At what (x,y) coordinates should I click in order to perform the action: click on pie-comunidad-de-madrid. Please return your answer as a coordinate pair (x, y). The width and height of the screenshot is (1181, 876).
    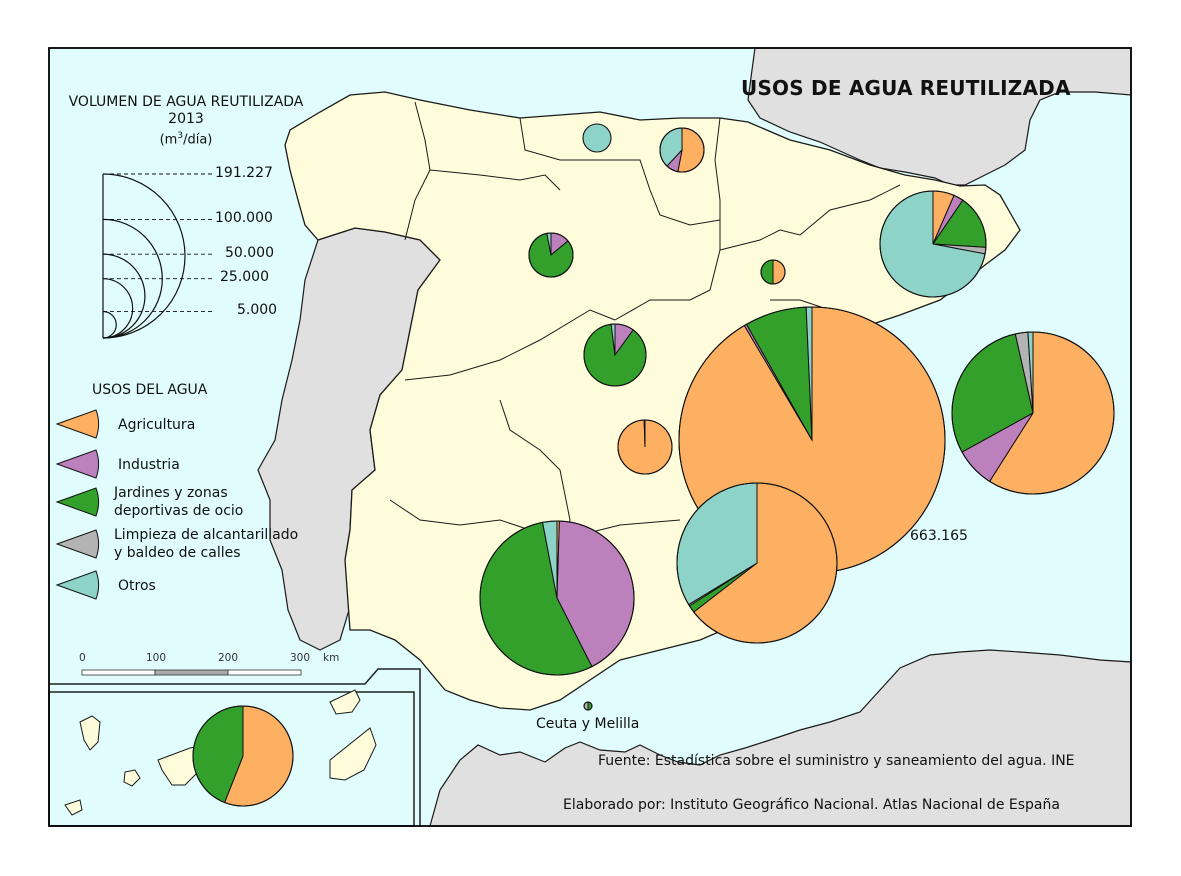
    Looking at the image, I should click on (615, 355).